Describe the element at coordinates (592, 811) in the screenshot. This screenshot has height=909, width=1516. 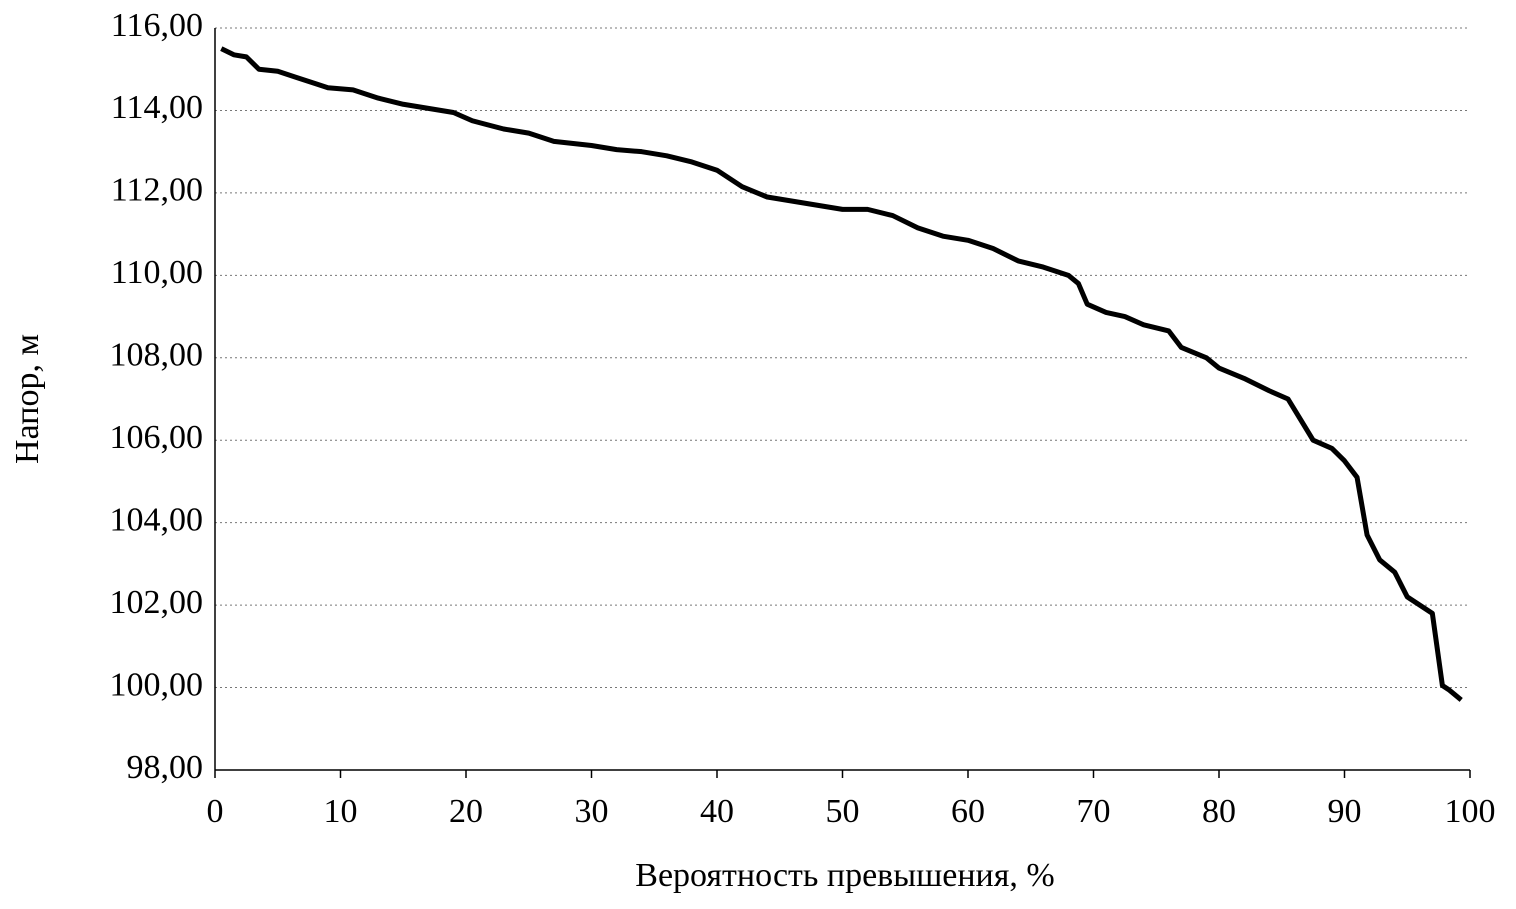
I see `x-tick-label: 30` at that location.